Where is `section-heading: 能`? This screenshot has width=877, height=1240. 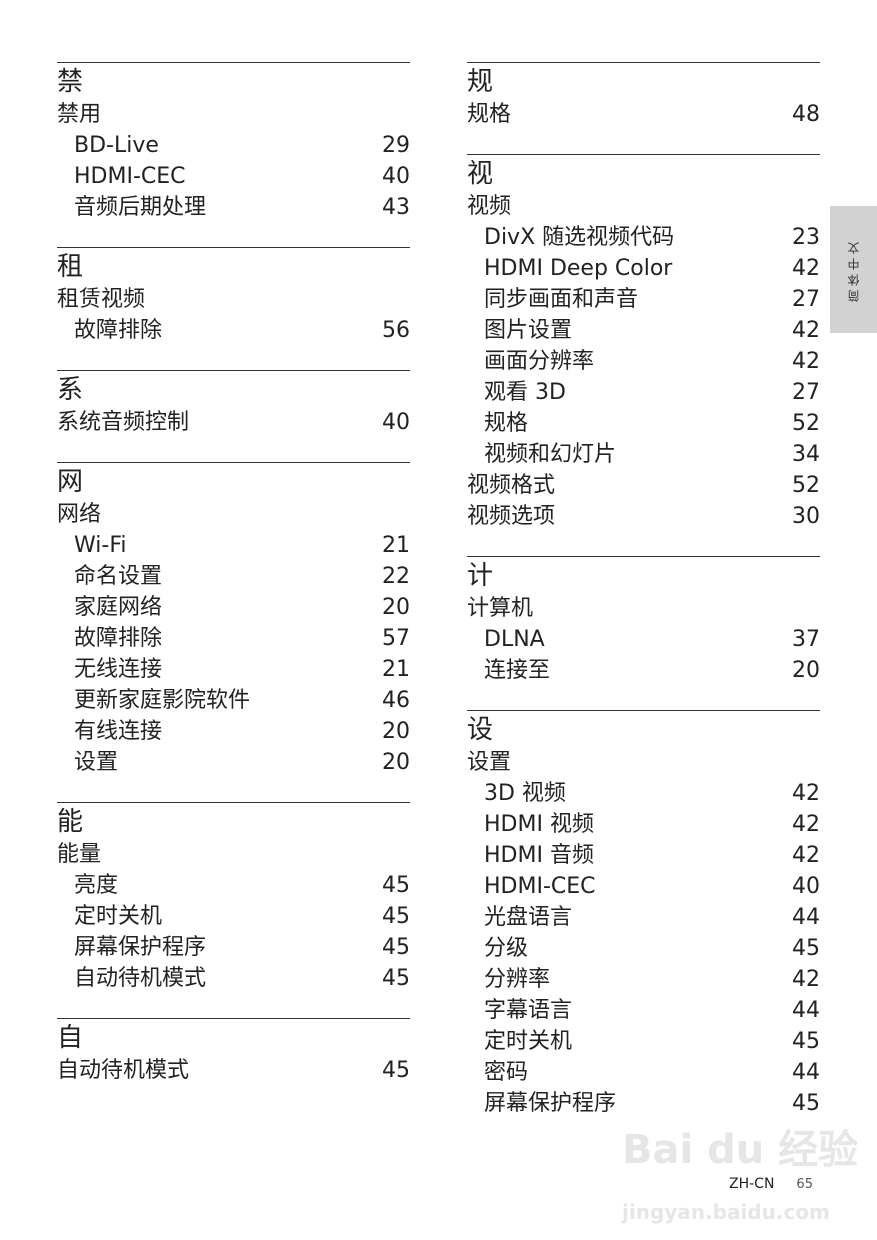 section-heading: 能 is located at coordinates (70, 822).